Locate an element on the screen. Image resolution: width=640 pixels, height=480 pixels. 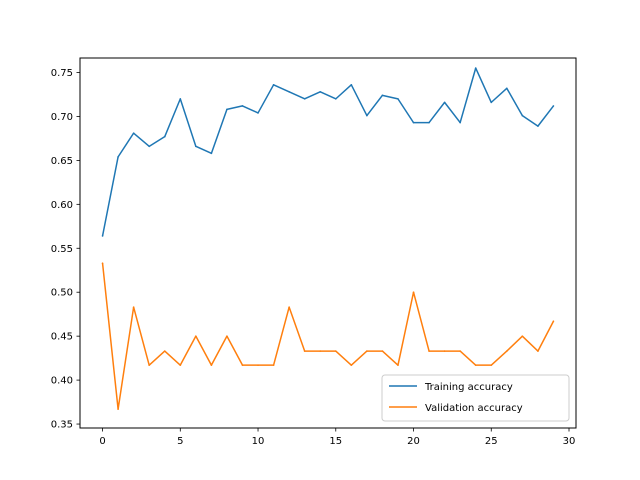
y-tick-label: 0.35 is located at coordinates (62, 425).